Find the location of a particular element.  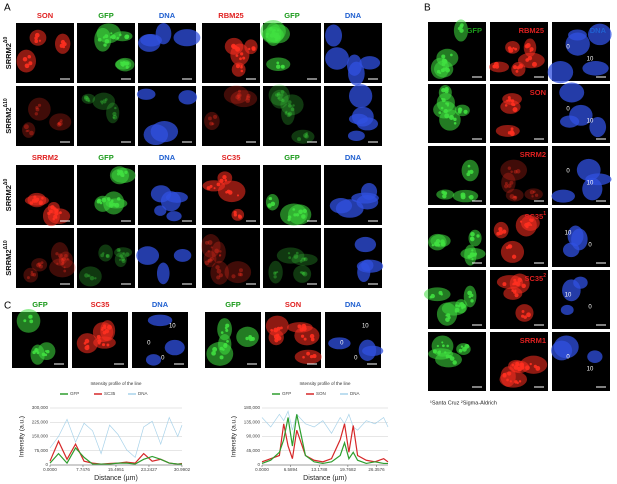

nucleus-number: 0 is located at coordinates (342, 343).